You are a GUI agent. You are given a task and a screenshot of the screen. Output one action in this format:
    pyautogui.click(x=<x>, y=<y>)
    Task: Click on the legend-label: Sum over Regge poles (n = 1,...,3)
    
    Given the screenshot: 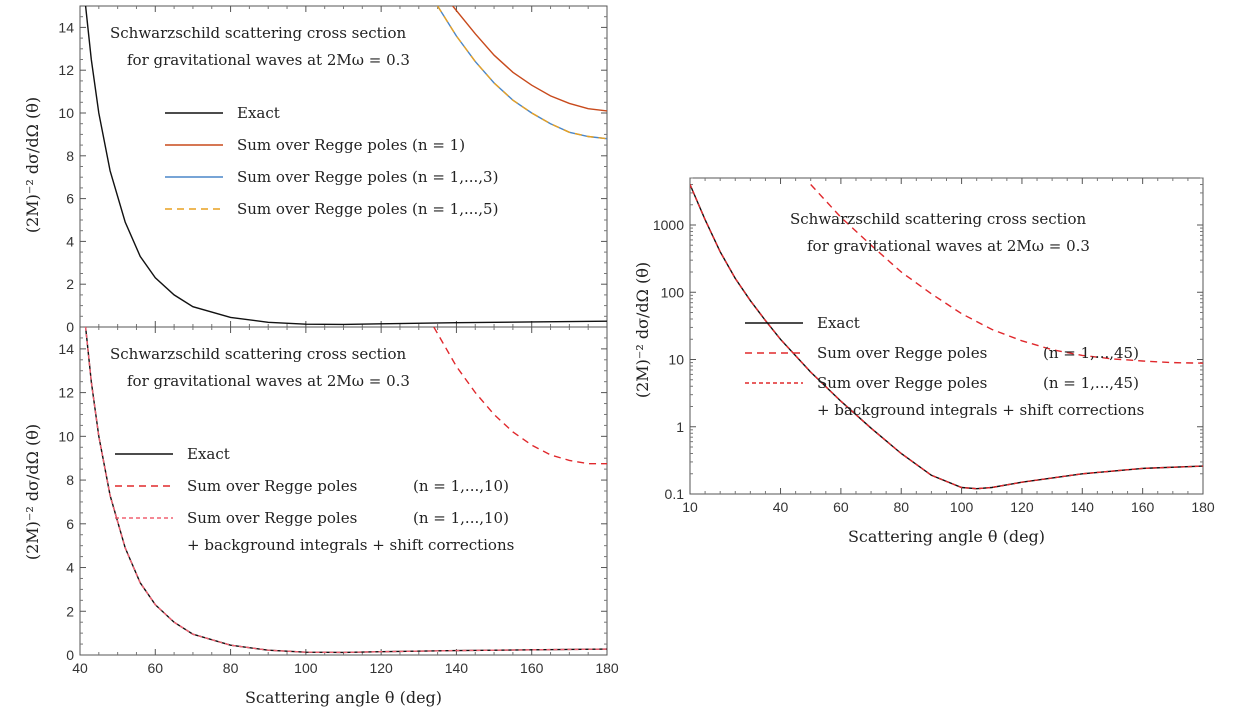 What is the action you would take?
    pyautogui.click(x=367, y=177)
    